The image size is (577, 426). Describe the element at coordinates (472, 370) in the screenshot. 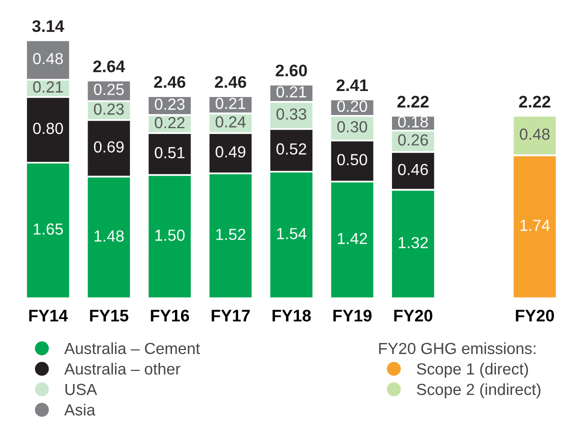

I see `legend-label: Scope 1 (direct)` at that location.